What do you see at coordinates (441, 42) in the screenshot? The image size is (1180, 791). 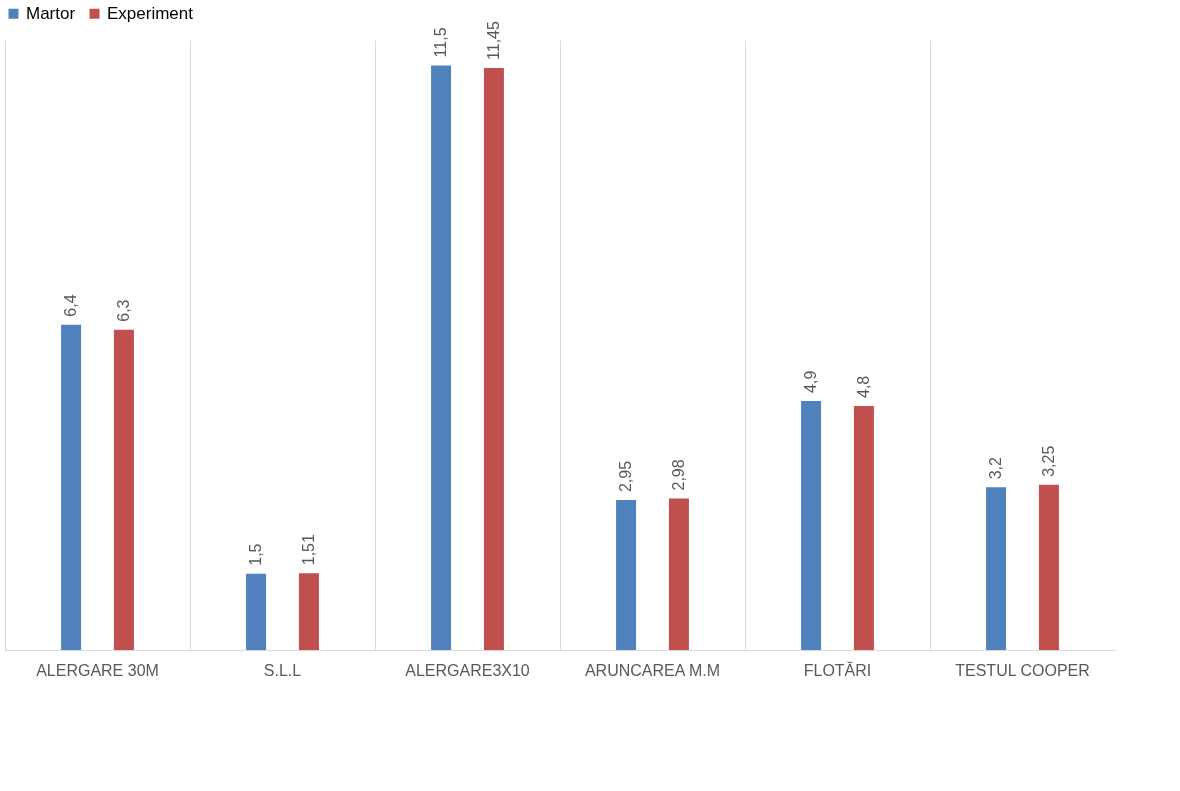 I see `data-label: 11,5` at bounding box center [441, 42].